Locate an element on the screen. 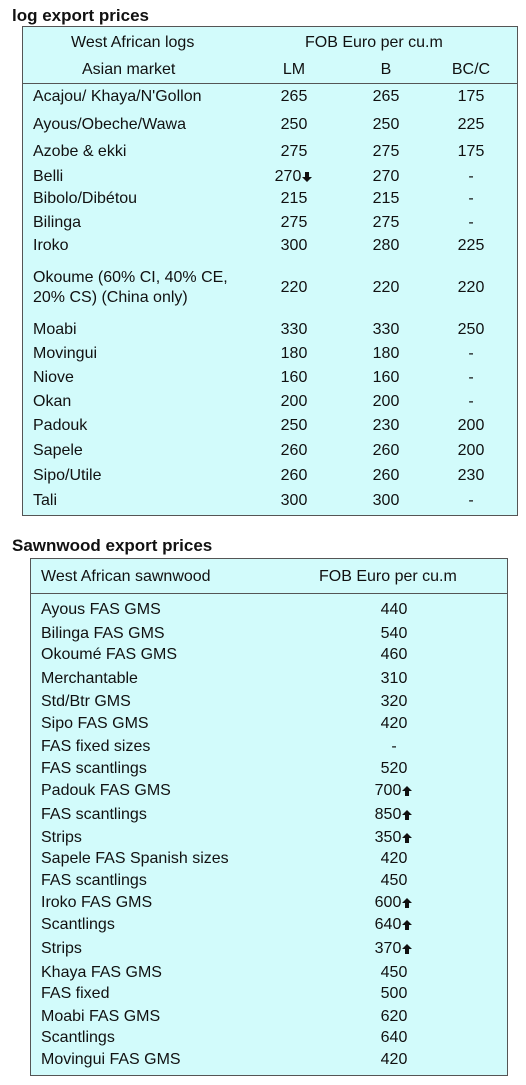 The width and height of the screenshot is (526, 1085). row-name: Sipo FAS GMS is located at coordinates (95, 723).